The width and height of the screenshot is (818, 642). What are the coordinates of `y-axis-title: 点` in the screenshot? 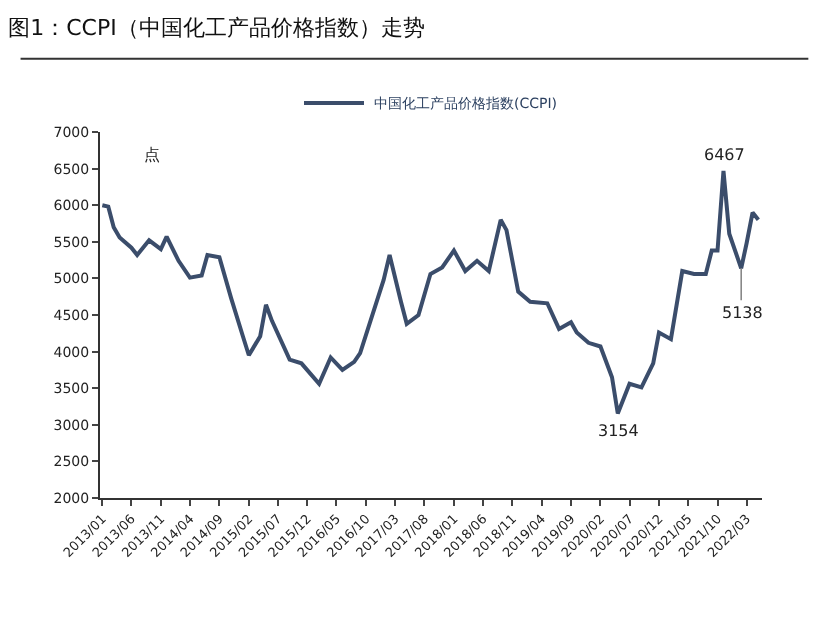 It's located at (152, 155).